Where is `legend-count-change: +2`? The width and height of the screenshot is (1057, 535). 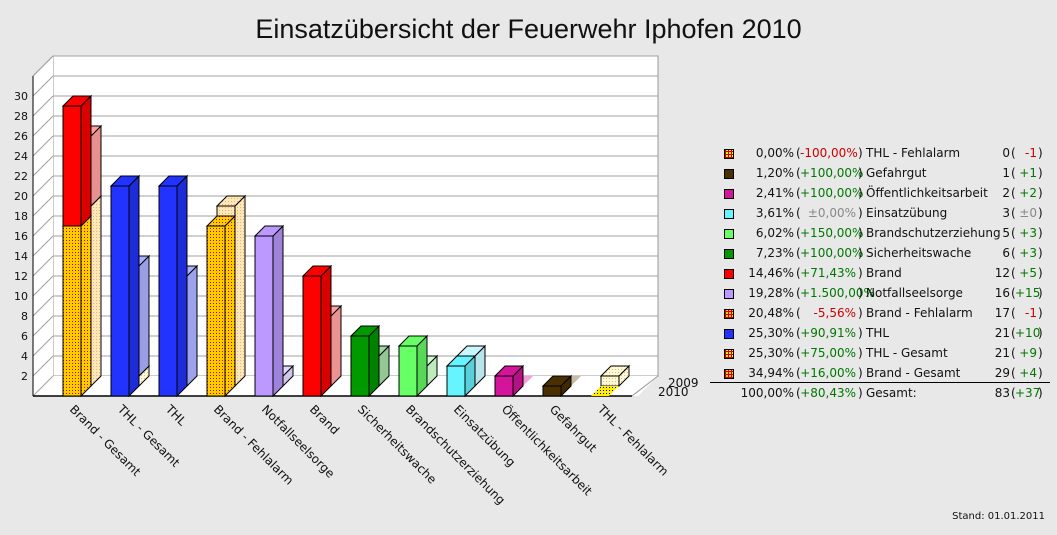 legend-count-change: +2 is located at coordinates (1028, 193).